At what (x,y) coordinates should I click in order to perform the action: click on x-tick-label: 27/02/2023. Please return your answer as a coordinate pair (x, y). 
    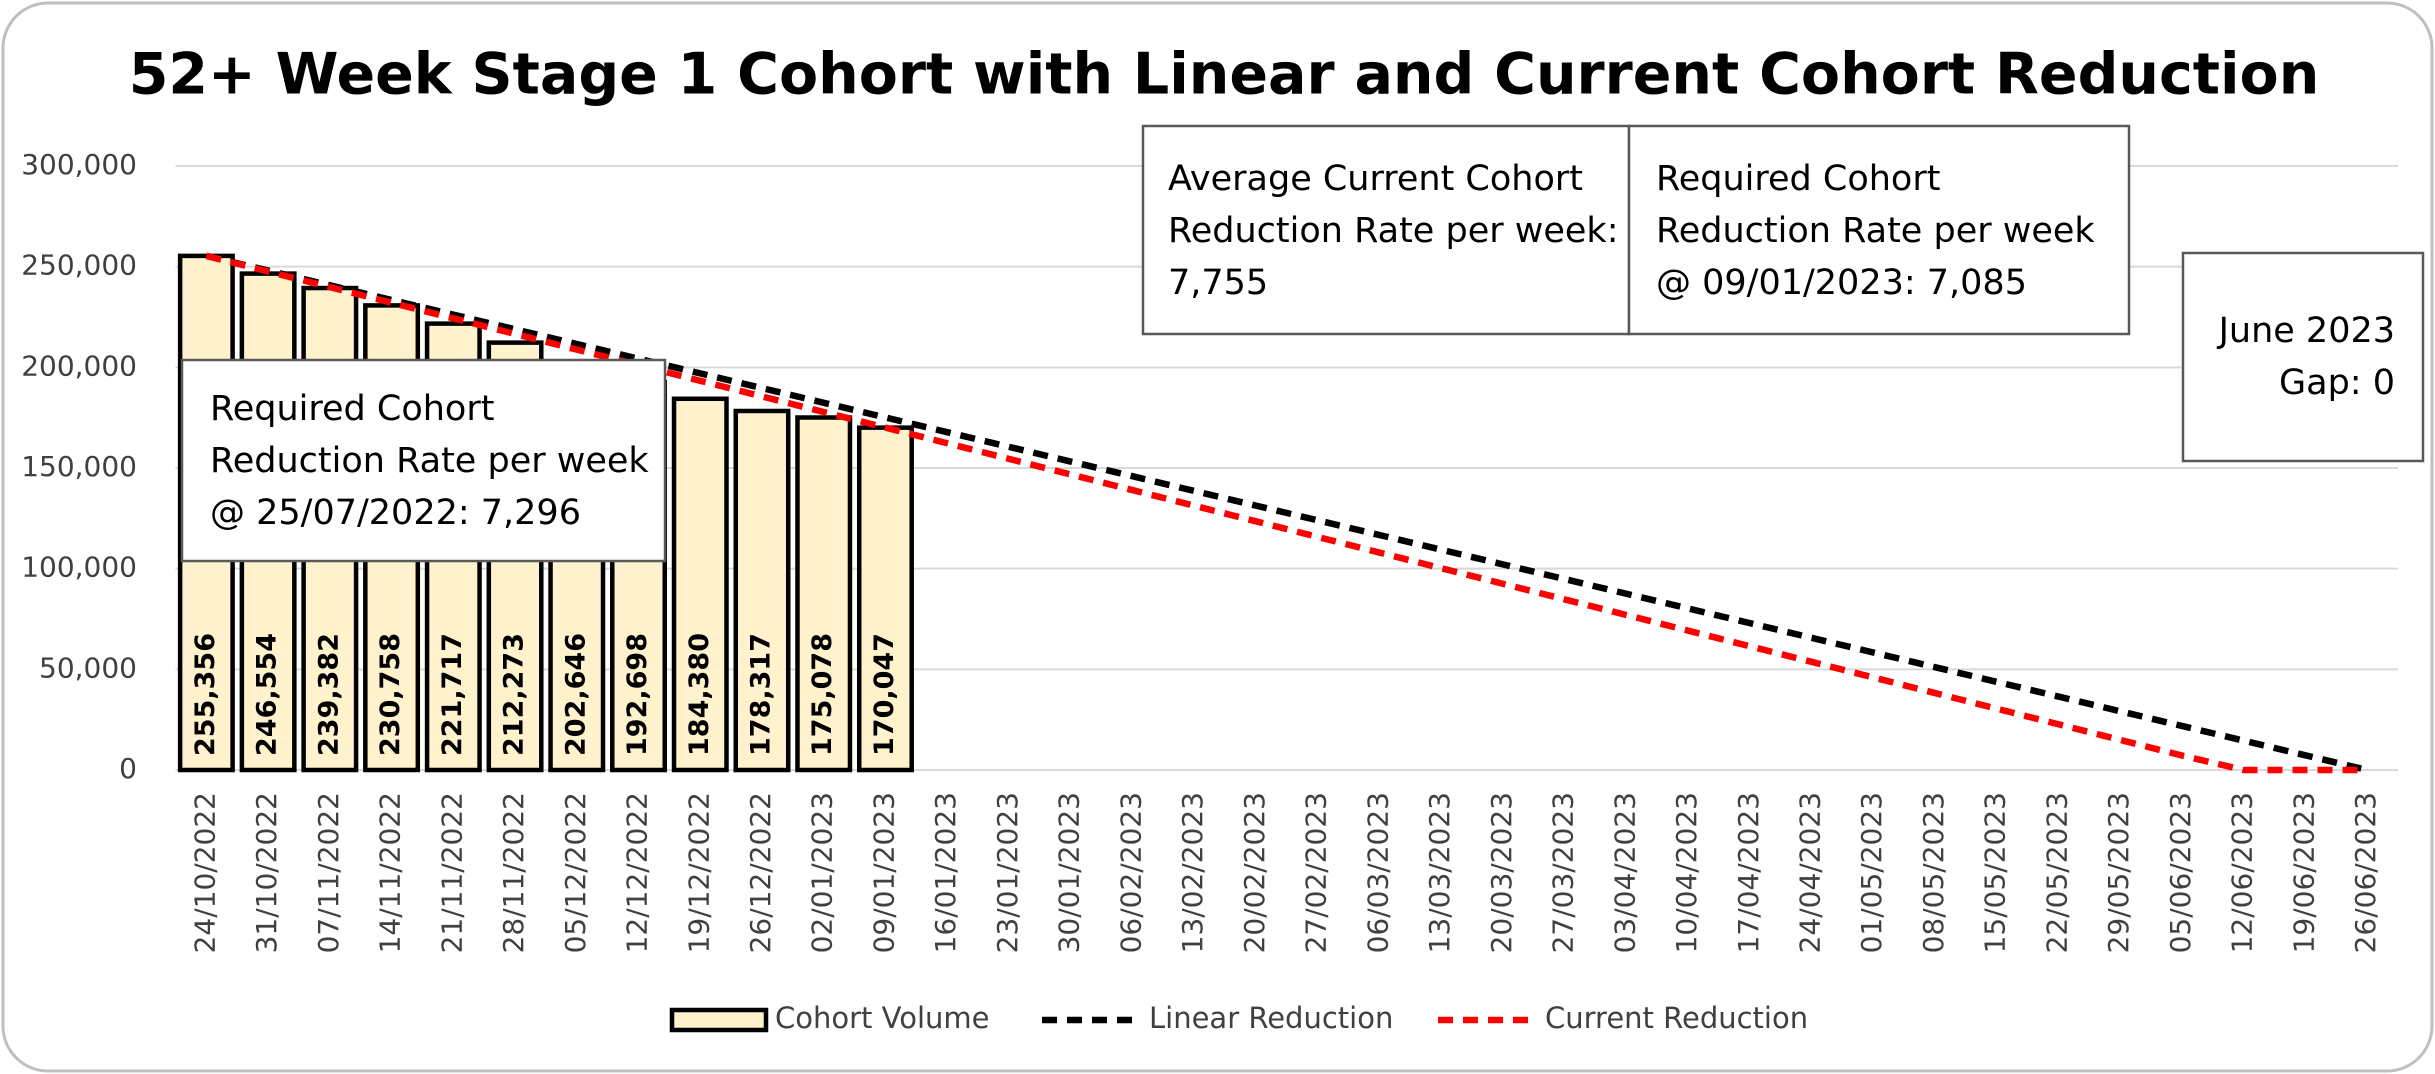
    Looking at the image, I should click on (1316, 872).